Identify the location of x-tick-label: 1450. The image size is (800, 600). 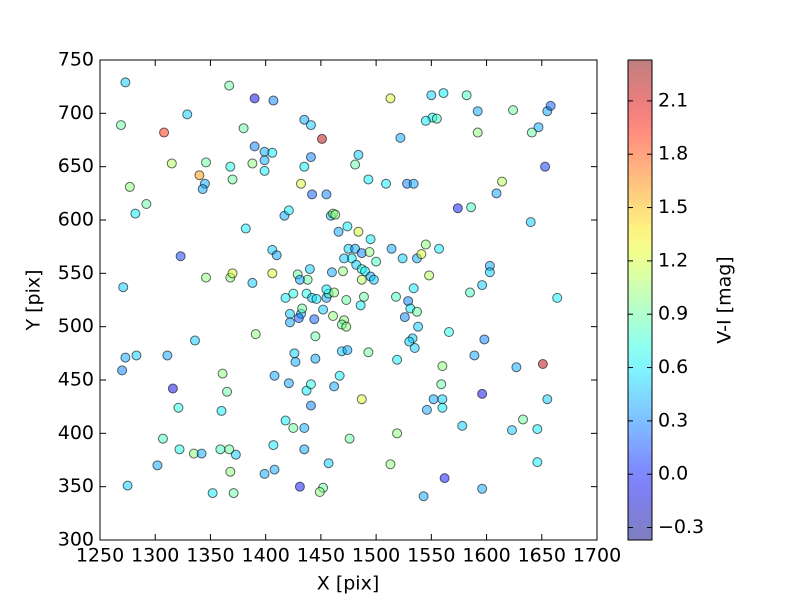
(321, 556).